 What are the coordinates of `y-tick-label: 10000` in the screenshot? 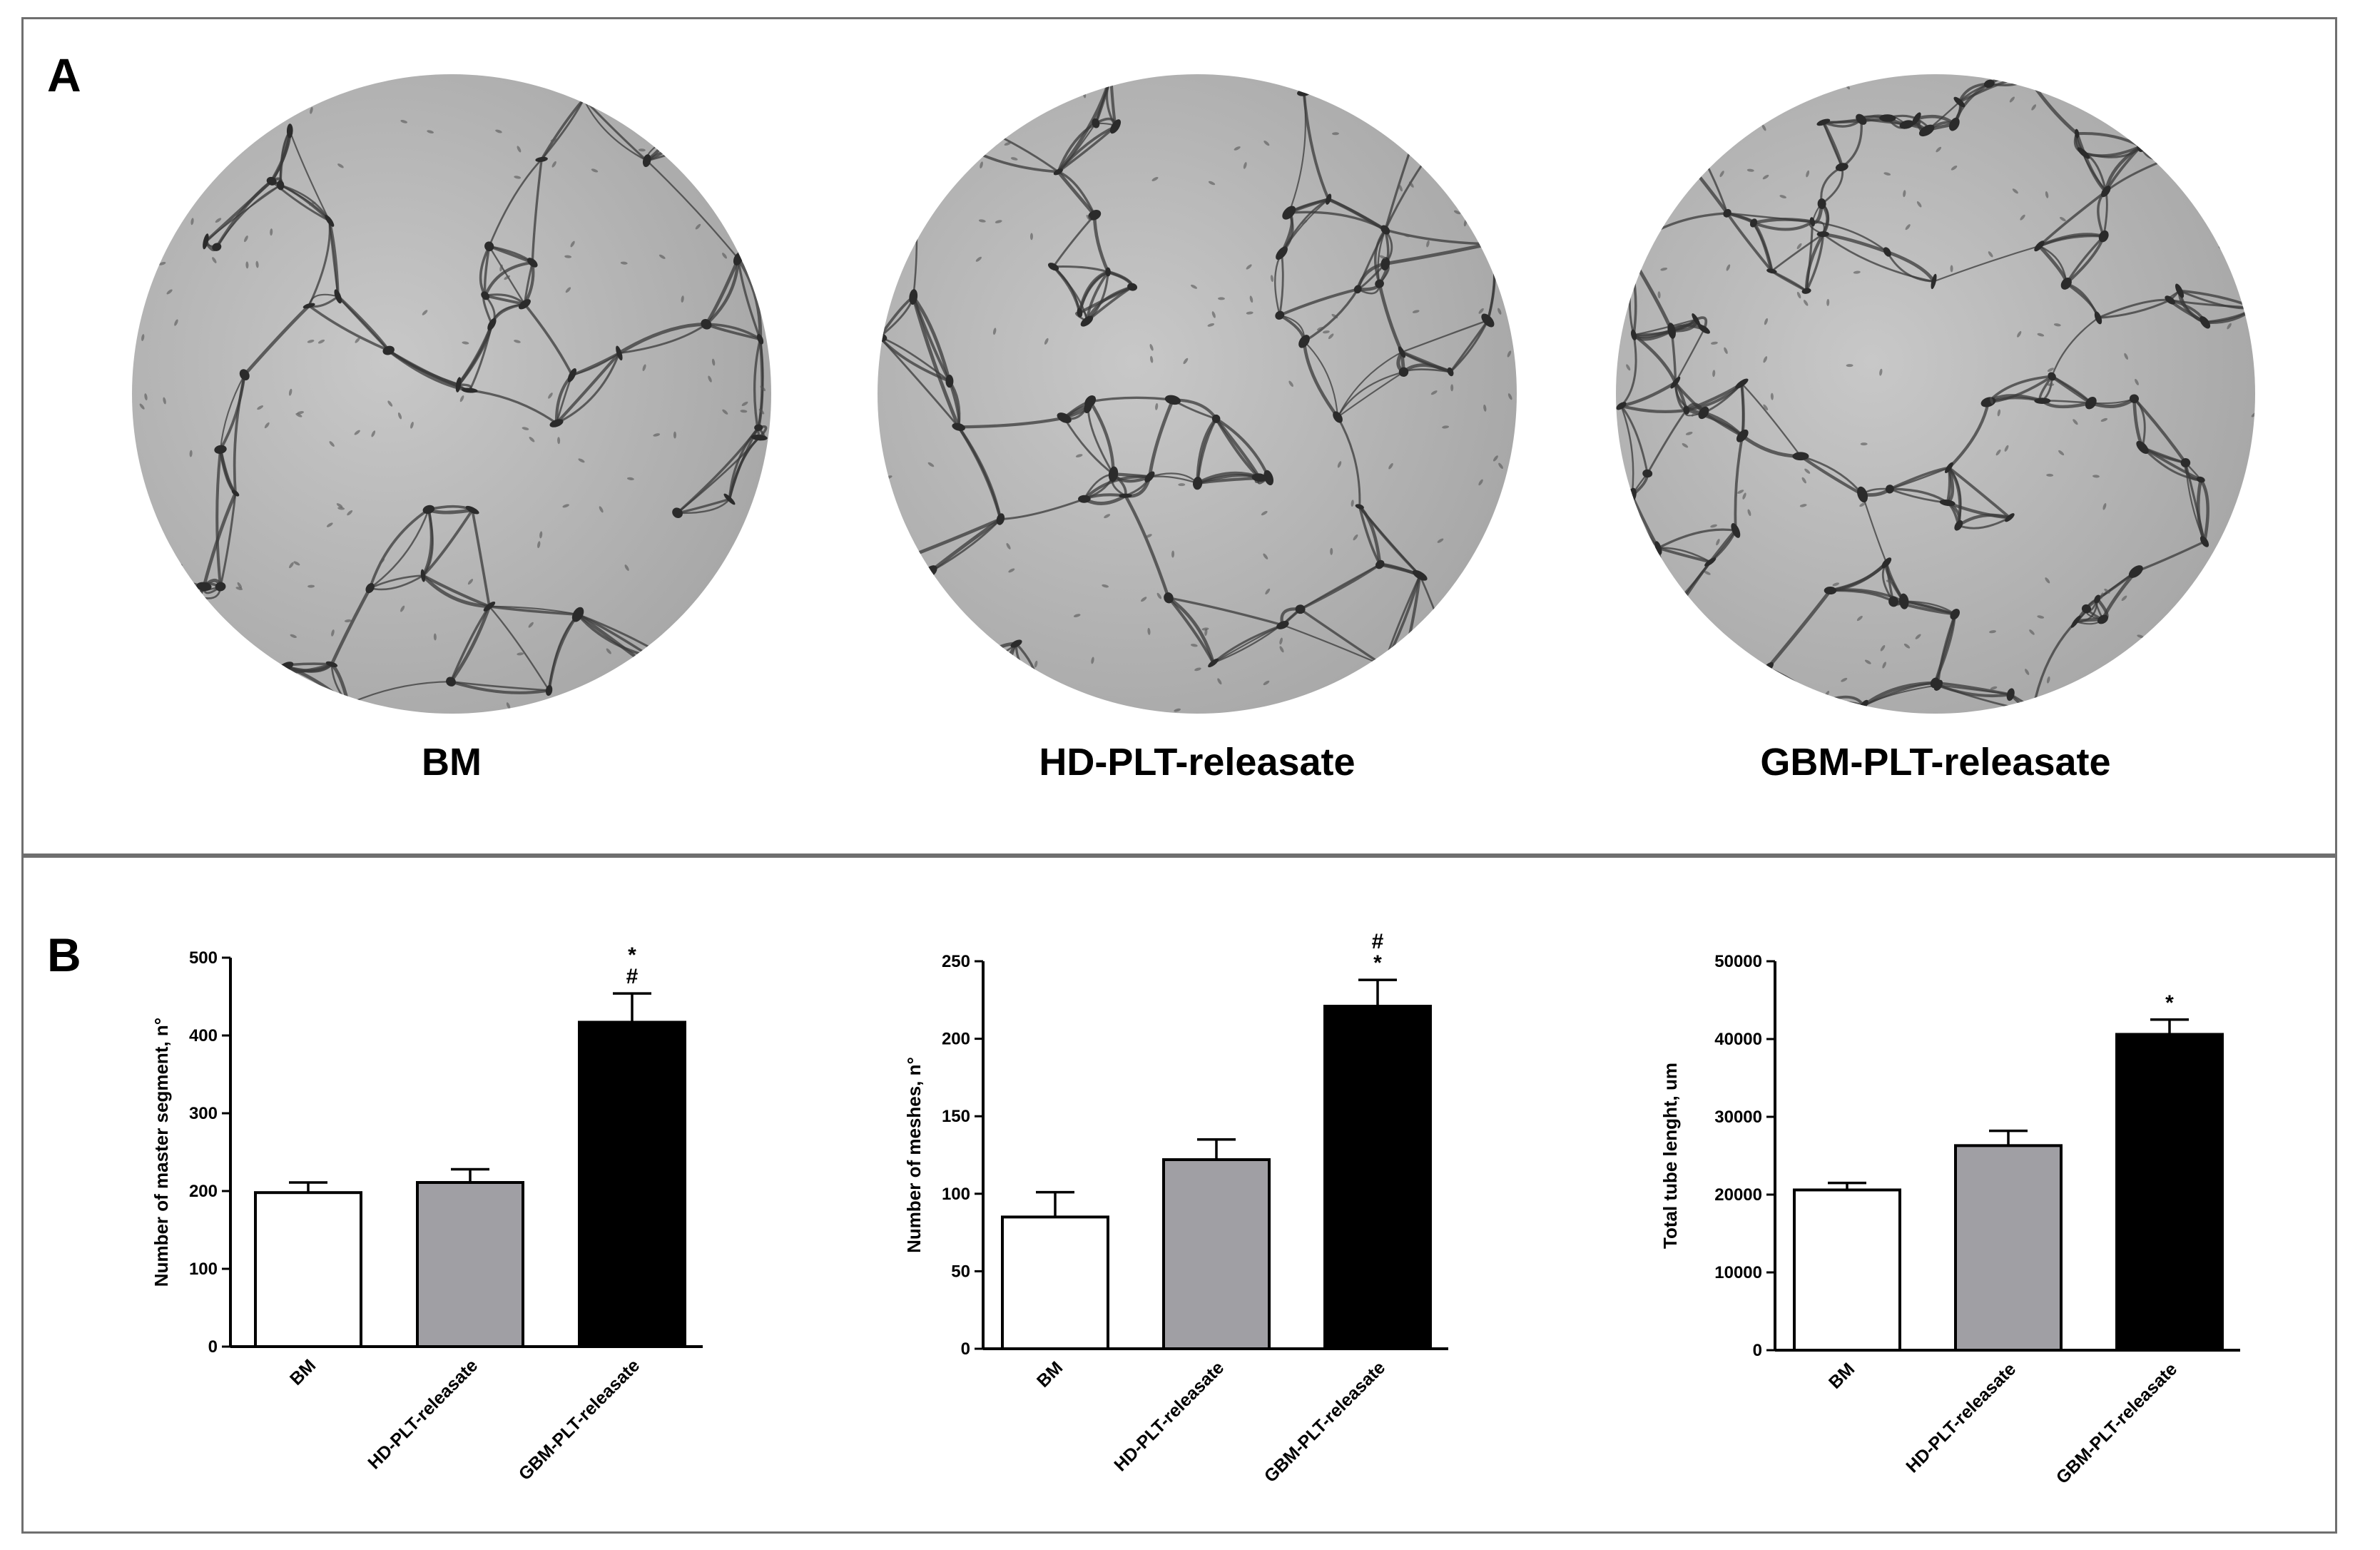 It's located at (1738, 1272).